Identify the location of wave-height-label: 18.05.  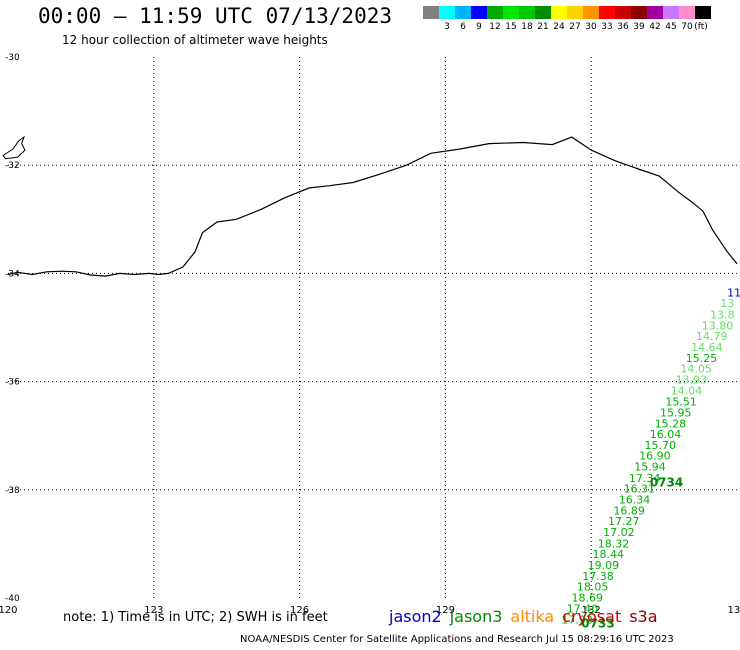
(593, 587).